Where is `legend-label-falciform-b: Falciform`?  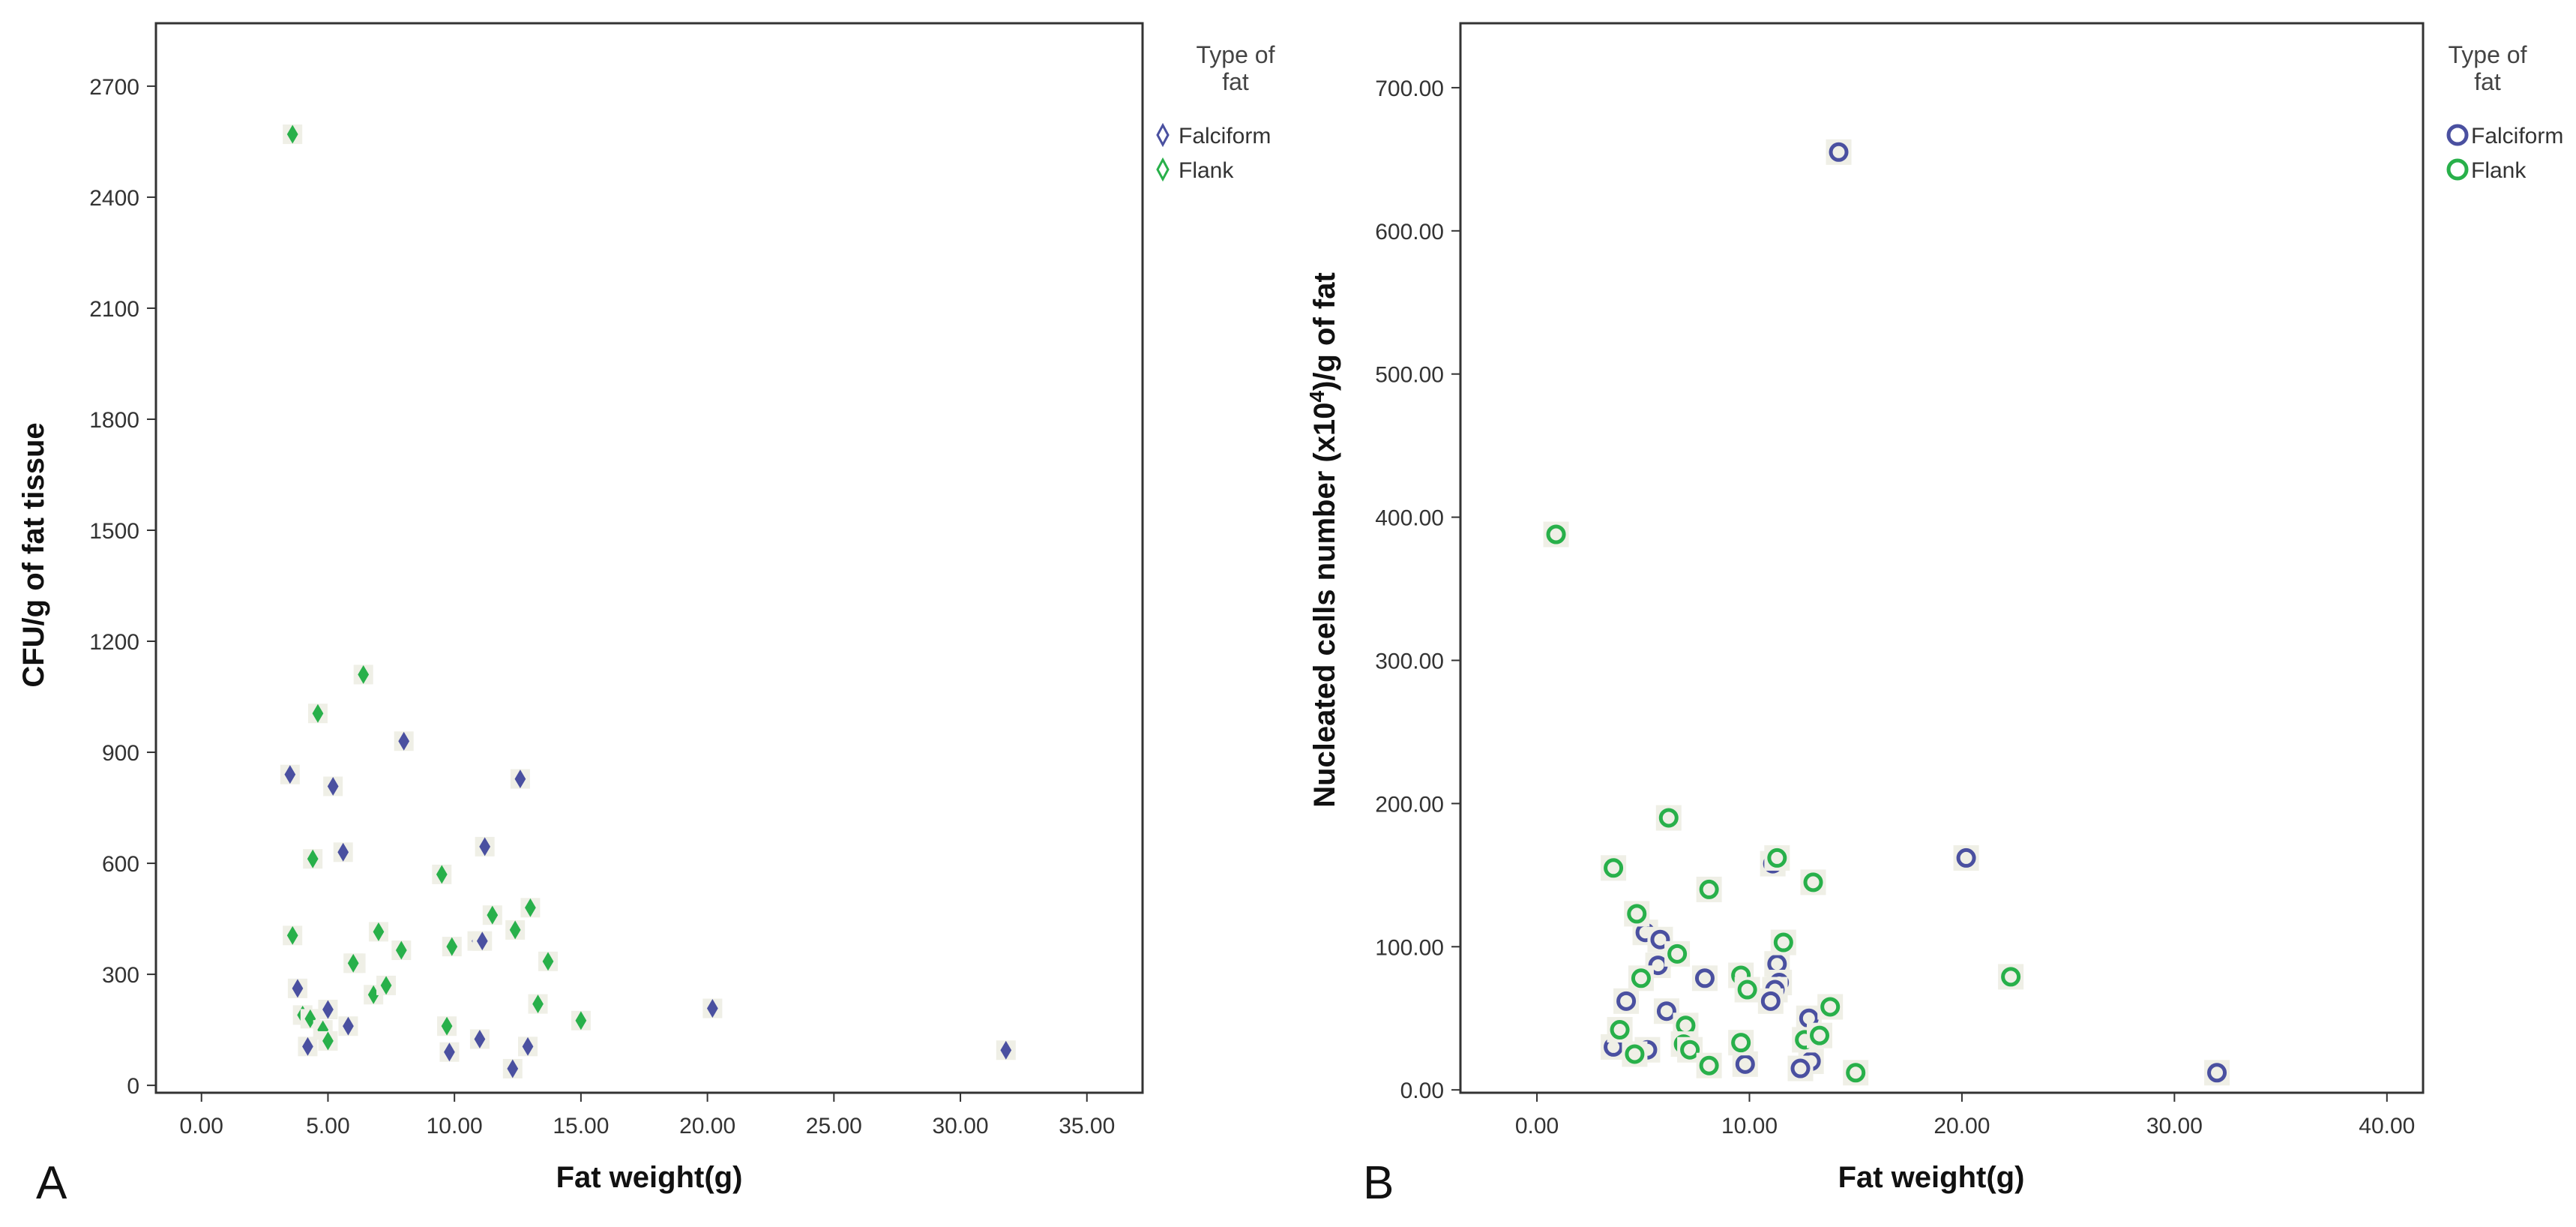 legend-label-falciform-b: Falciform is located at coordinates (2517, 136).